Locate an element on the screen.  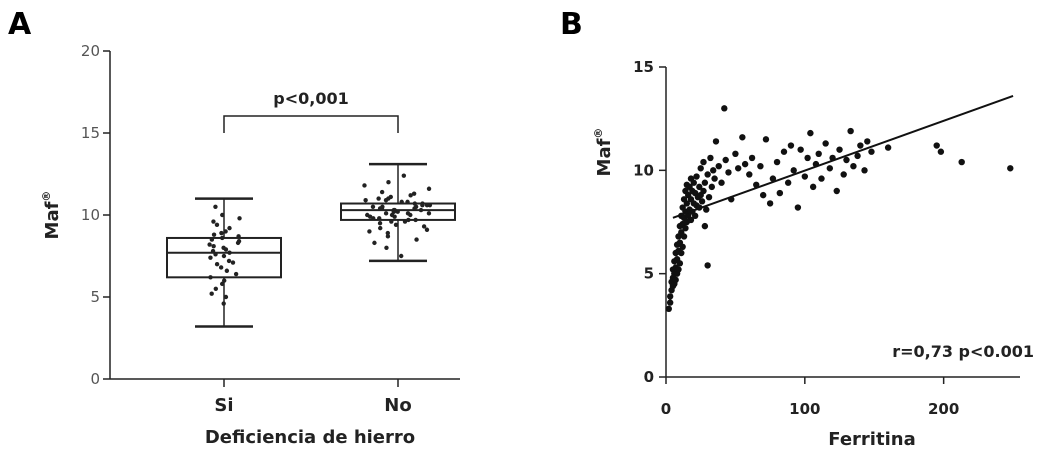
trend-line is located at coordinates (843, 156).